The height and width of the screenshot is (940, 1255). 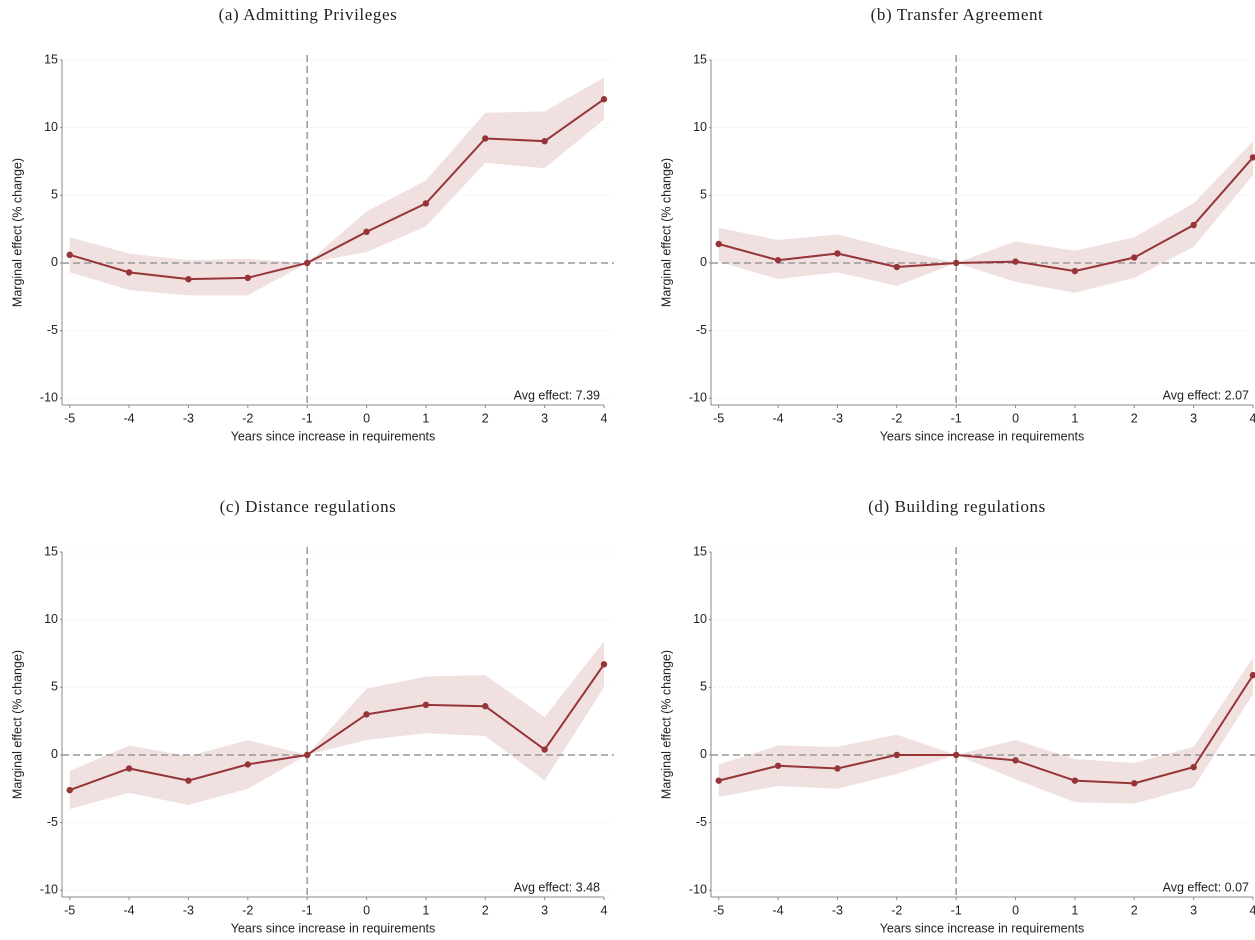 What do you see at coordinates (308, 14) in the screenshot?
I see `panel-title: (a) Admitting Privileges` at bounding box center [308, 14].